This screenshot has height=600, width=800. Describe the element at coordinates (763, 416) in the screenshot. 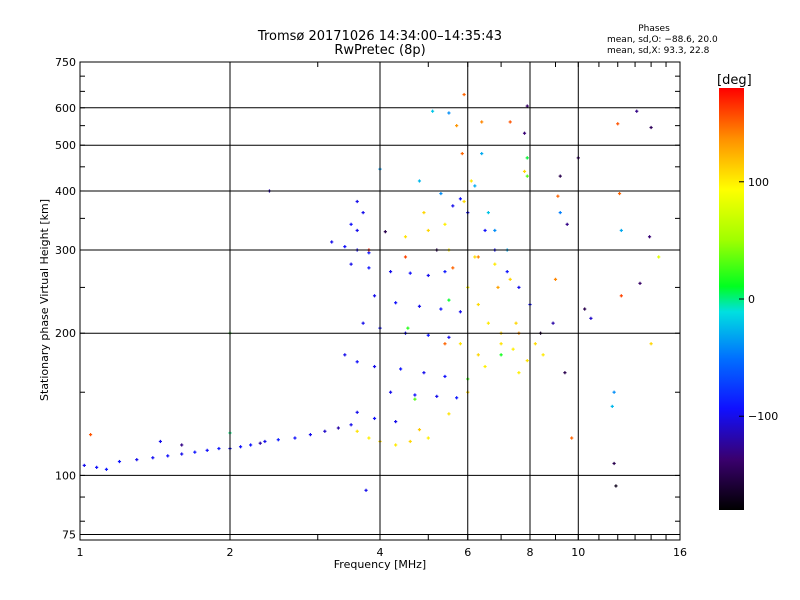

I see `colorbar-tick-label: −100` at that location.